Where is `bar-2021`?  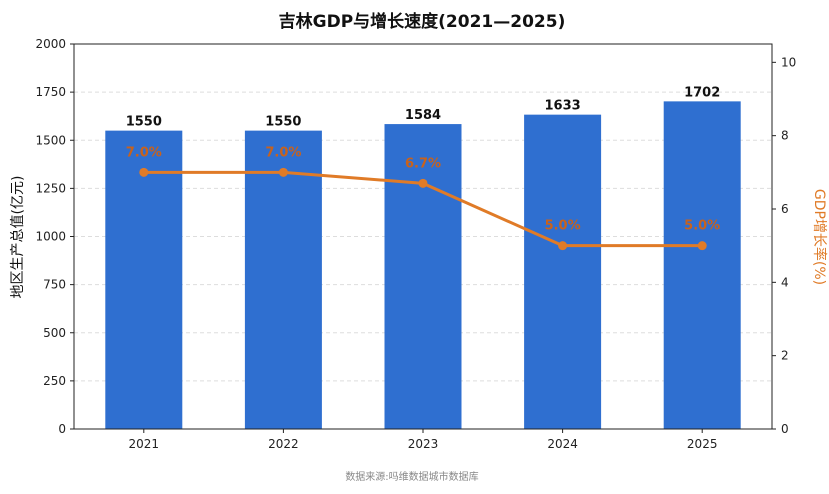
bar-2021 is located at coordinates (144, 279).